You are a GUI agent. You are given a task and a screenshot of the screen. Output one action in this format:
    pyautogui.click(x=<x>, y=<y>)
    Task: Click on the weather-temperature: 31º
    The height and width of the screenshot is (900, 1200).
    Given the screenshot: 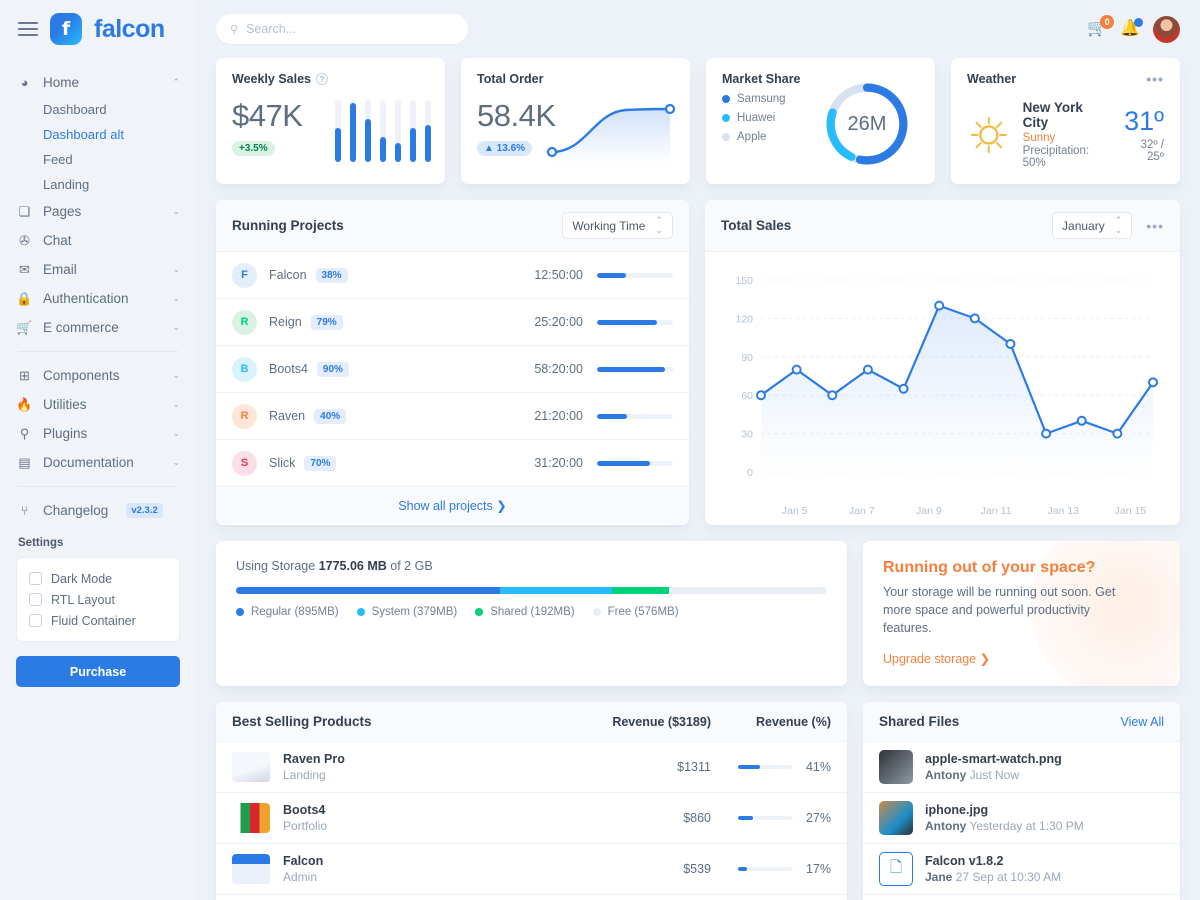 What is the action you would take?
    pyautogui.click(x=1144, y=121)
    